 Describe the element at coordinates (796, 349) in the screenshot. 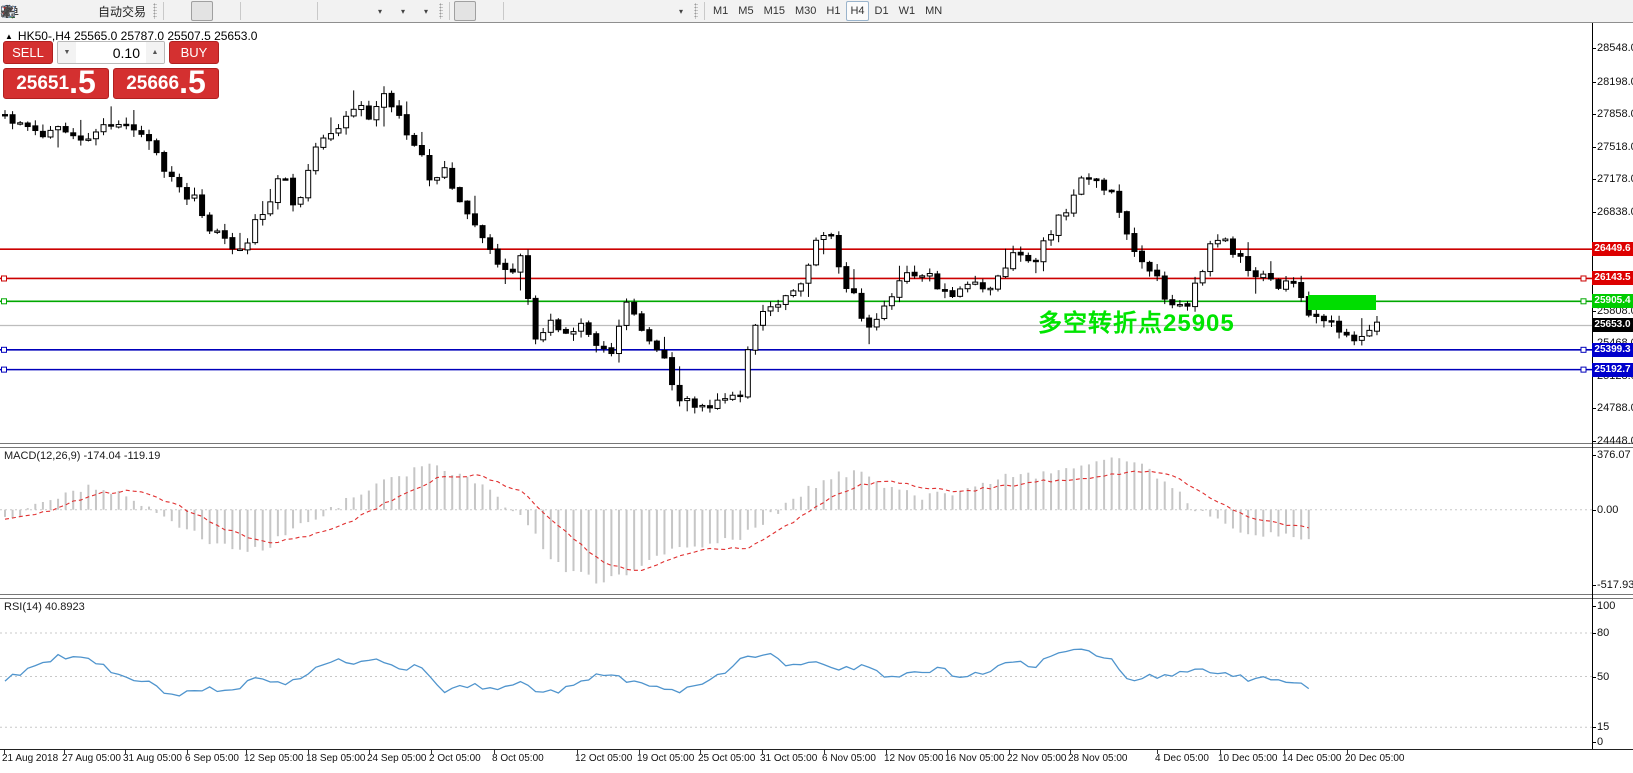

I see `horizontal-line-25399.3` at that location.